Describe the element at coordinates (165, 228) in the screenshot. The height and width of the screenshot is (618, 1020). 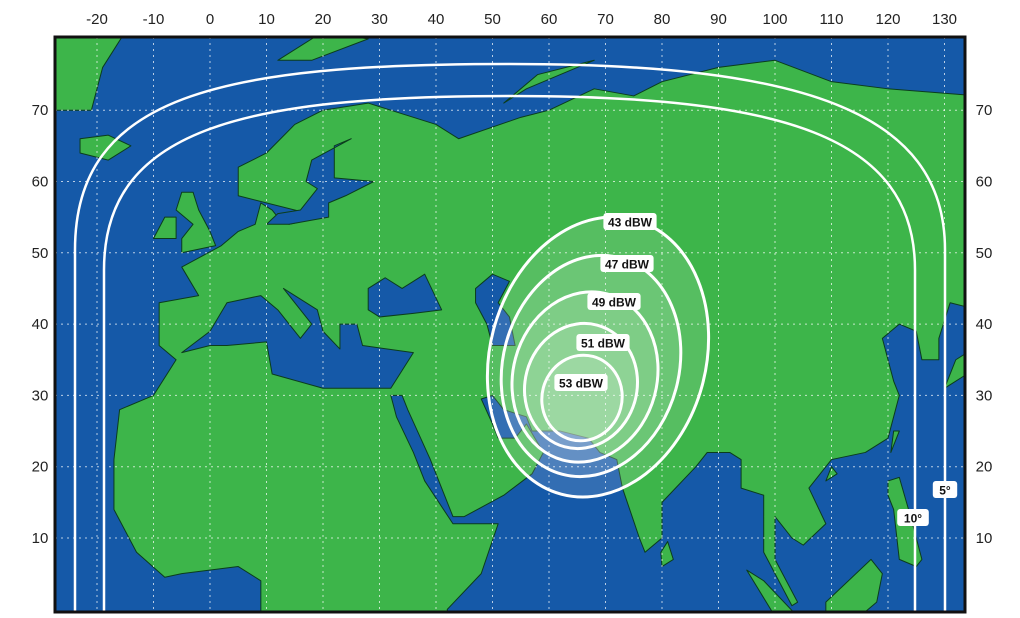
I see `island-ireland` at that location.